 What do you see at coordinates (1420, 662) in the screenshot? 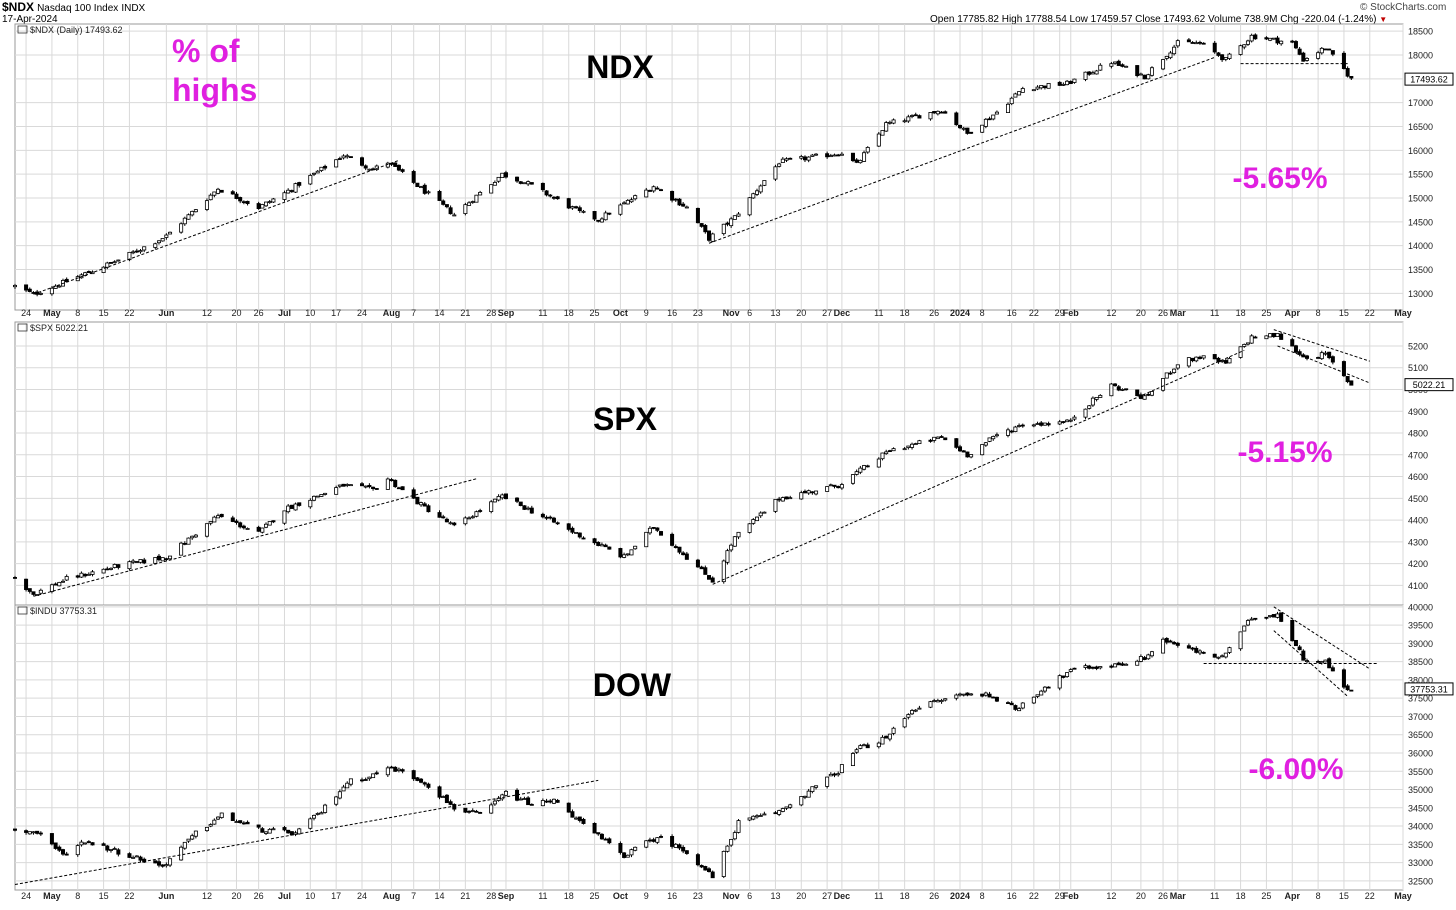
I see `y-tick-label: 38500` at bounding box center [1420, 662].